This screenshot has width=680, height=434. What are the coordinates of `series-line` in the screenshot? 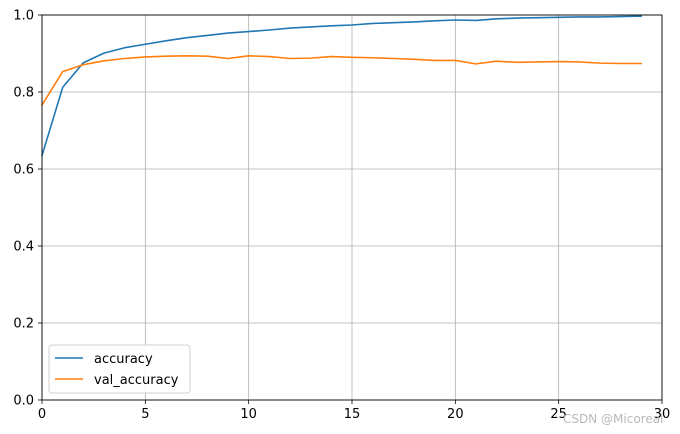 It's located at (342, 80).